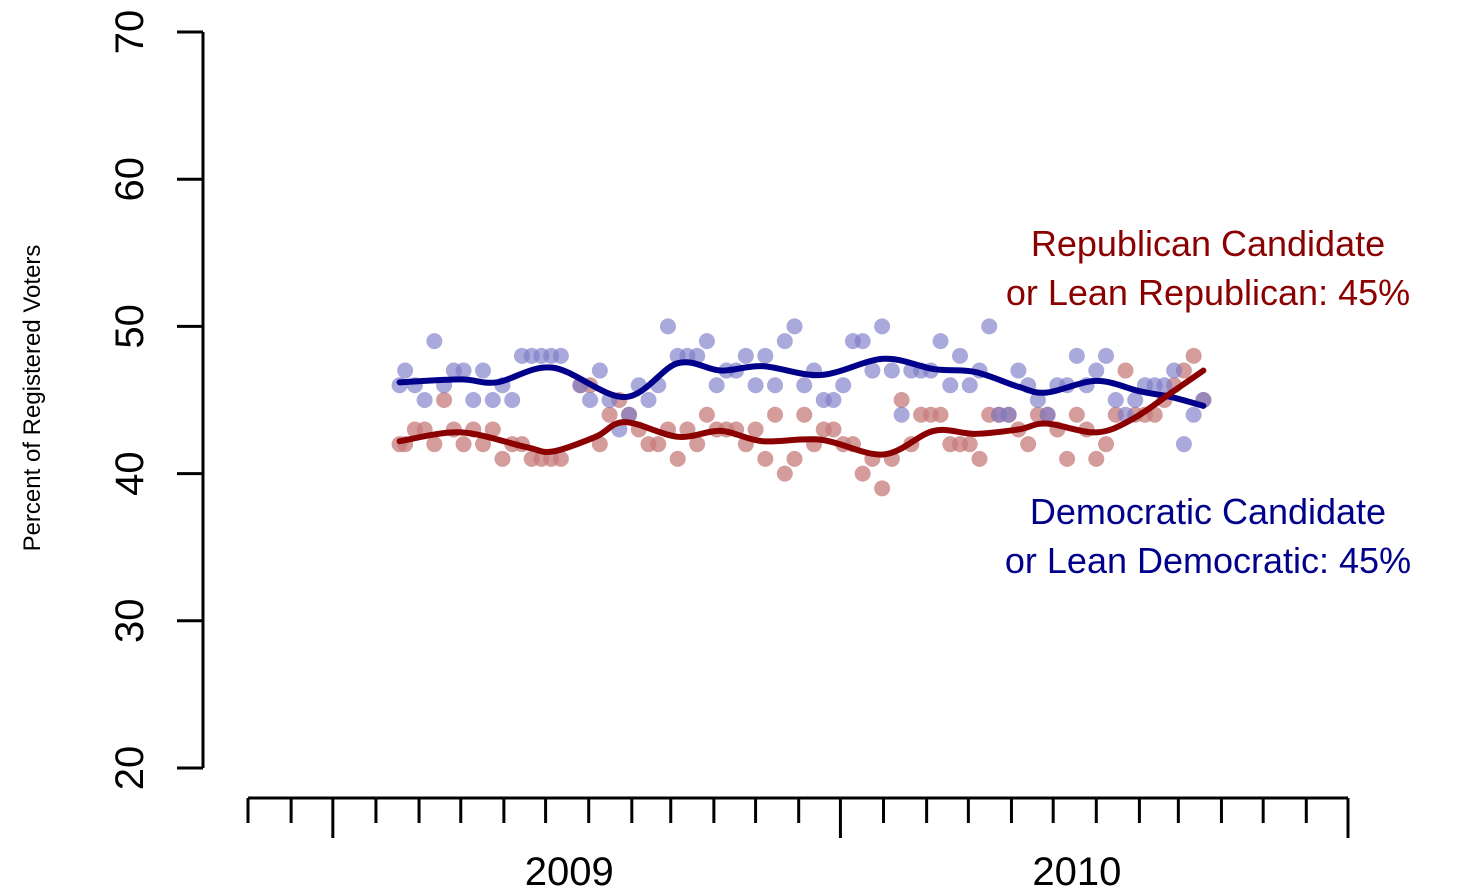 The height and width of the screenshot is (894, 1459). What do you see at coordinates (130, 621) in the screenshot?
I see `y-tick-label: 30` at bounding box center [130, 621].